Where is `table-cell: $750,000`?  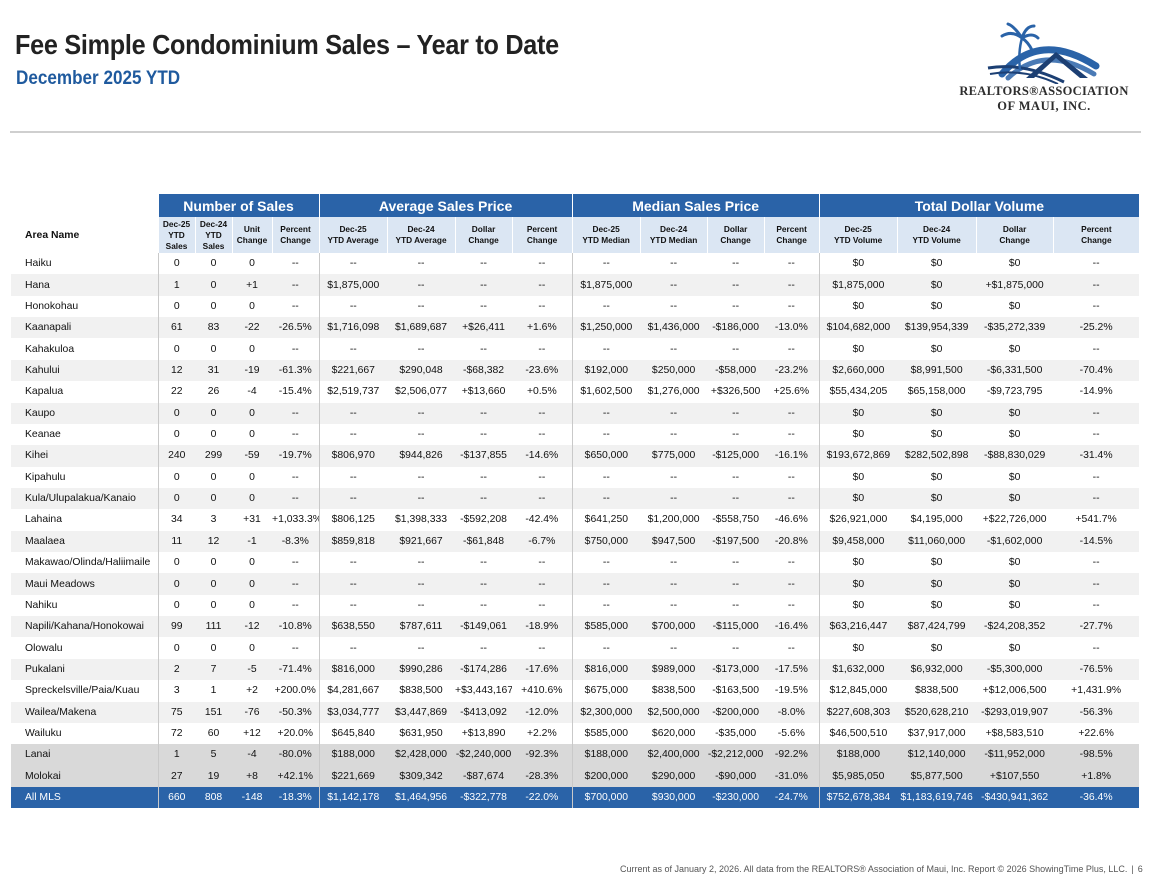 table-cell: $750,000 is located at coordinates (606, 541).